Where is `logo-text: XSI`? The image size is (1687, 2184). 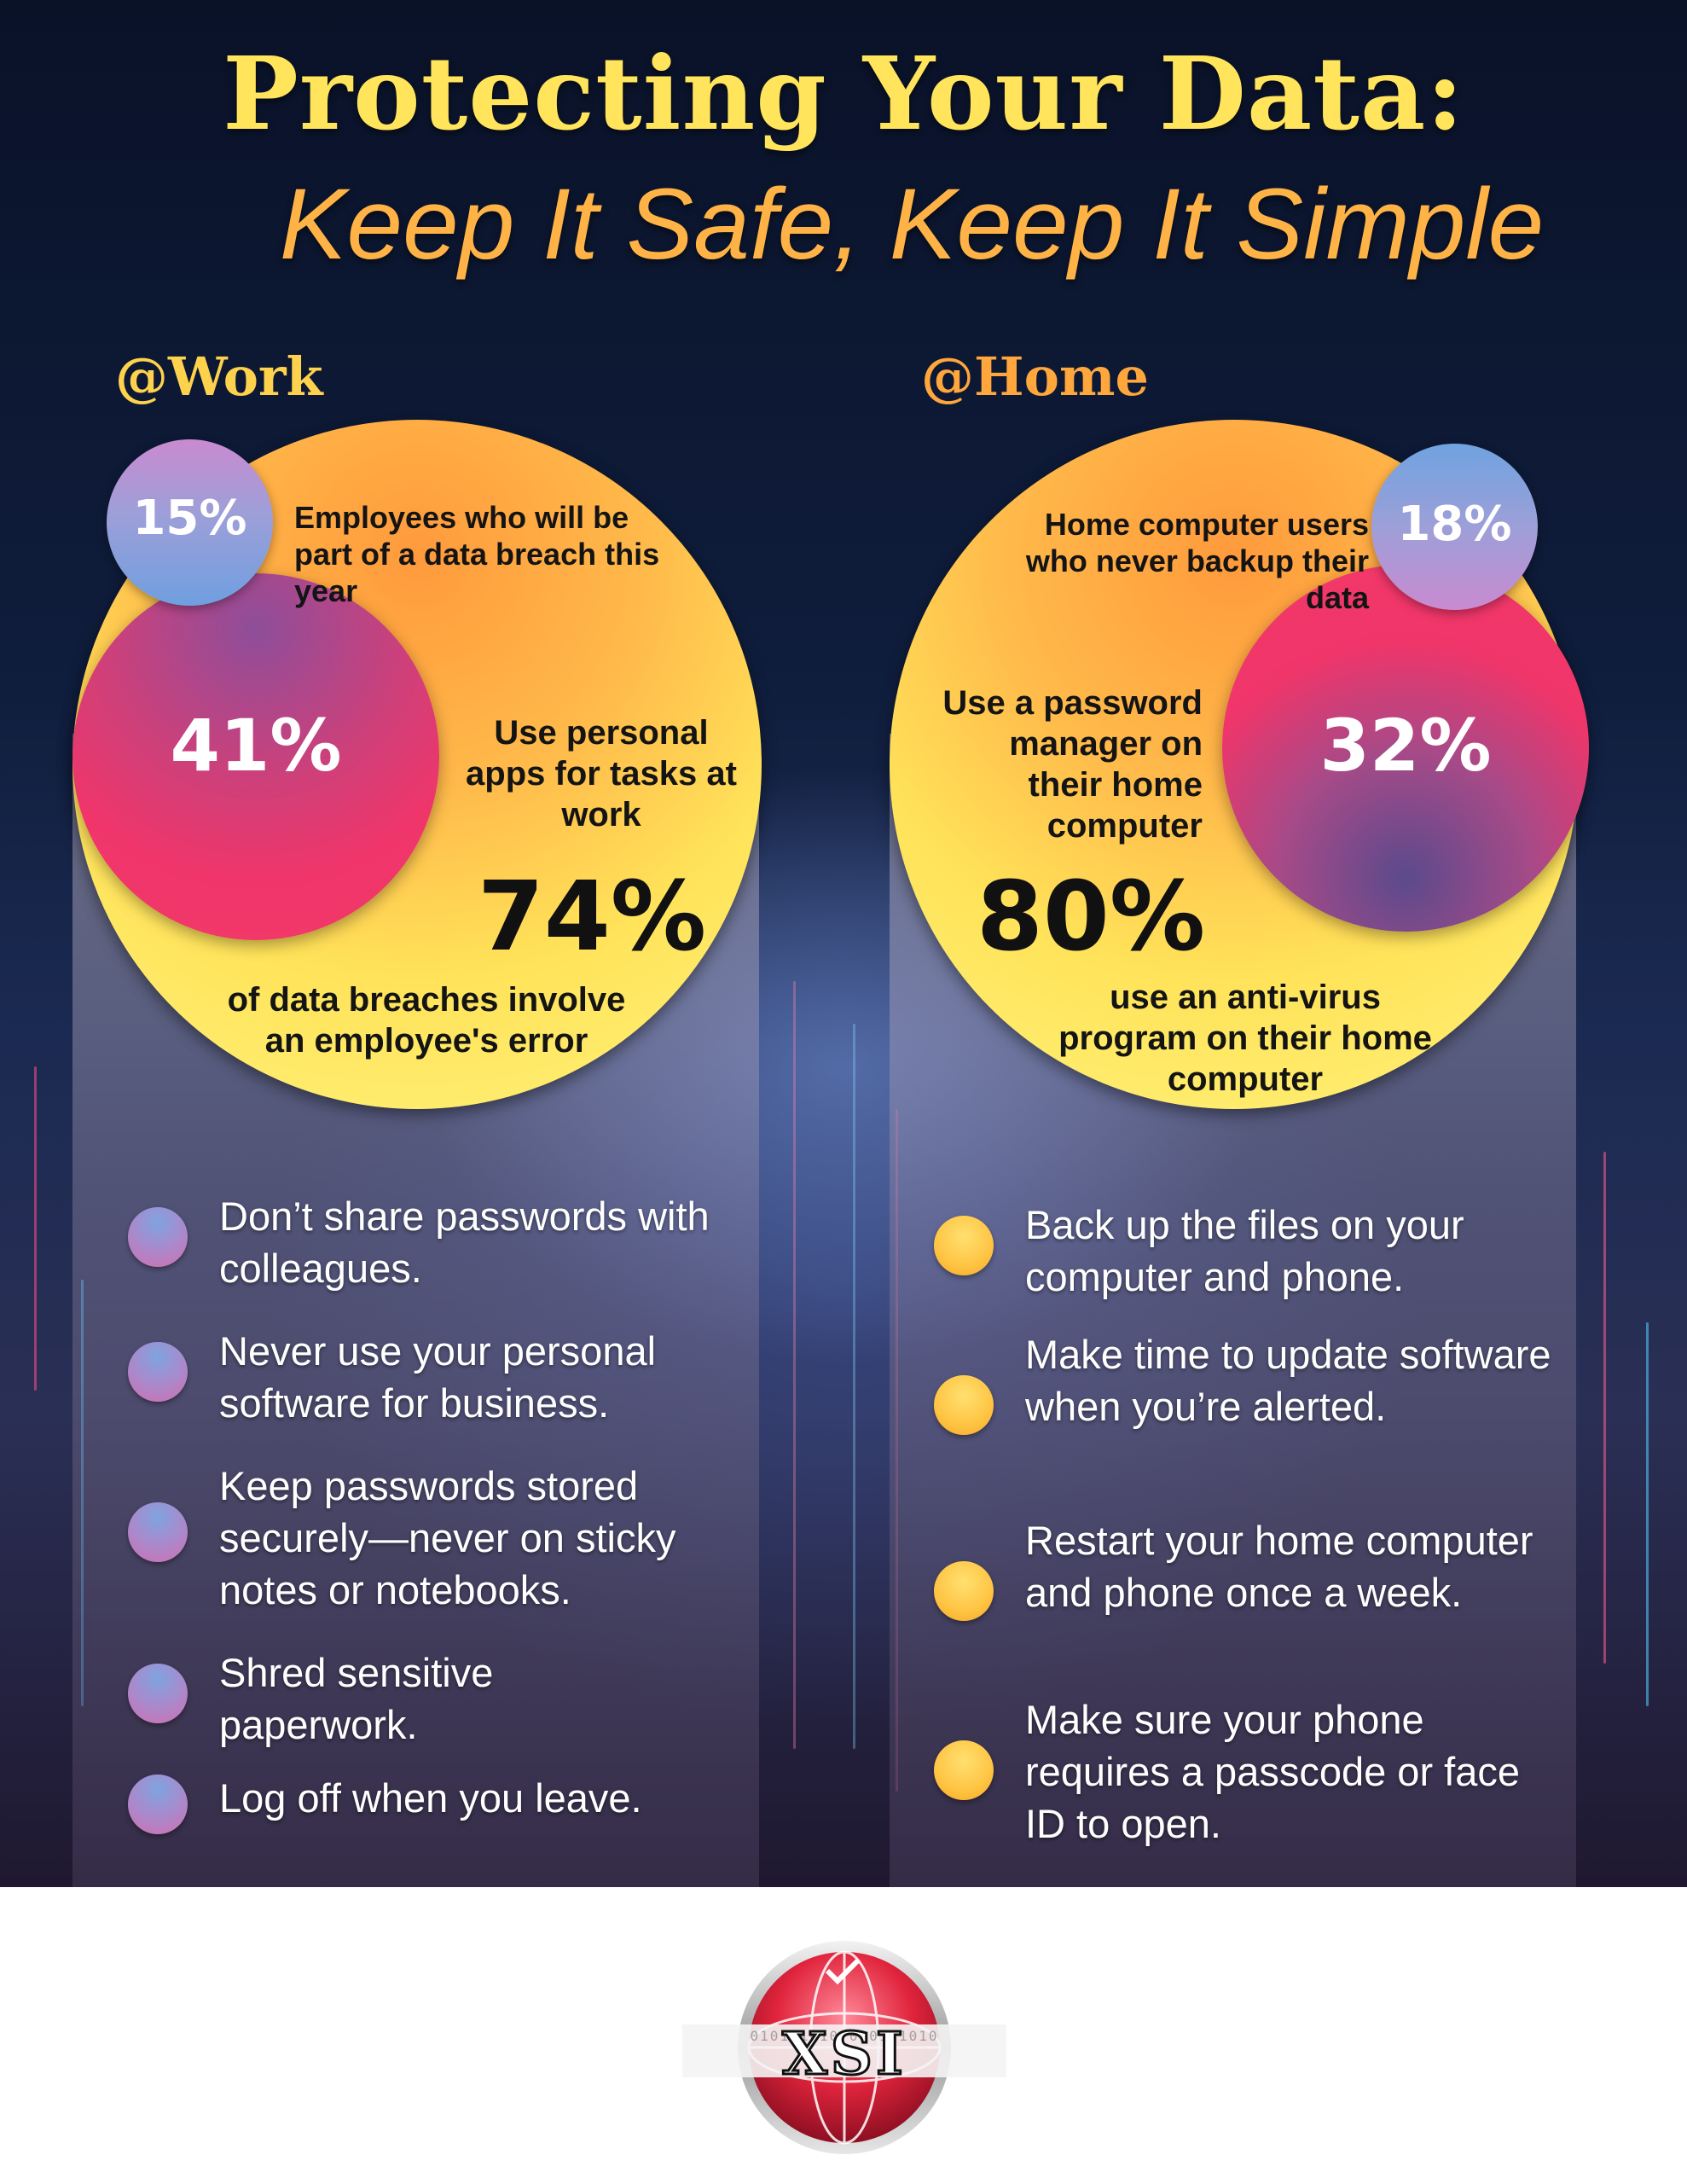 logo-text: XSI is located at coordinates (844, 2054).